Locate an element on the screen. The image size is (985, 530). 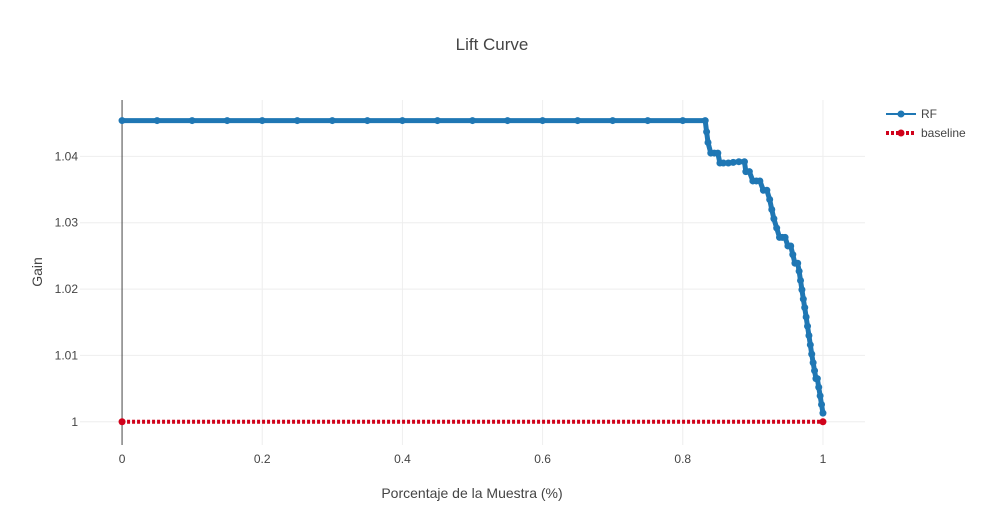
chart-title: Lift Curve is located at coordinates (492, 44).